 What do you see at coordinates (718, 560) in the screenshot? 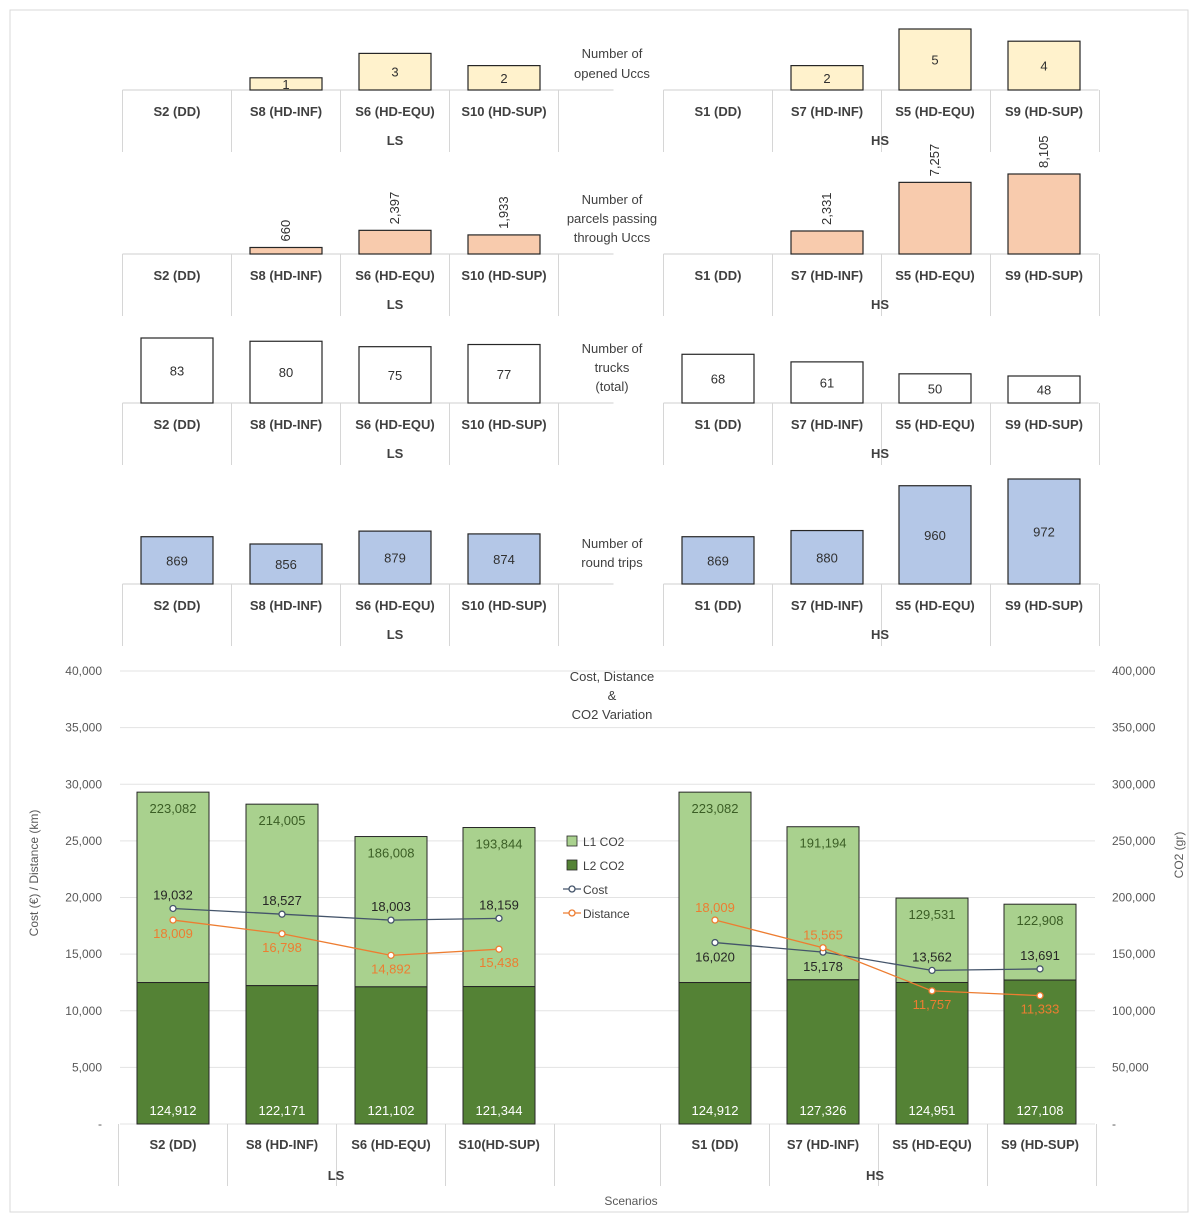
I see `data-label: 869` at bounding box center [718, 560].